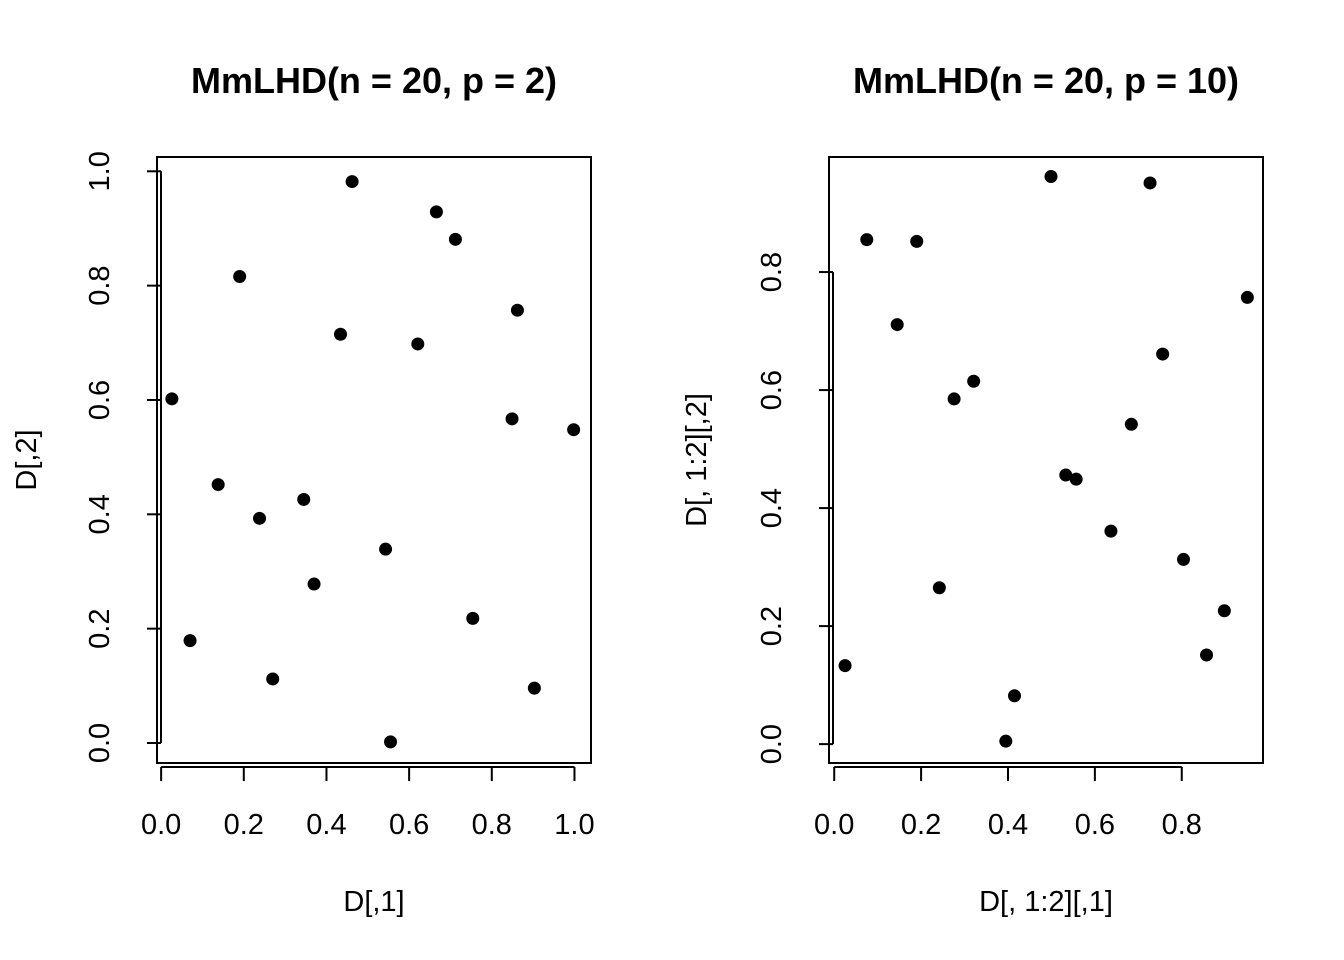 Image resolution: width=1344 pixels, height=960 pixels. Describe the element at coordinates (697, 460) in the screenshot. I see `y-axis-label: D[, 1:2][,2]` at that location.